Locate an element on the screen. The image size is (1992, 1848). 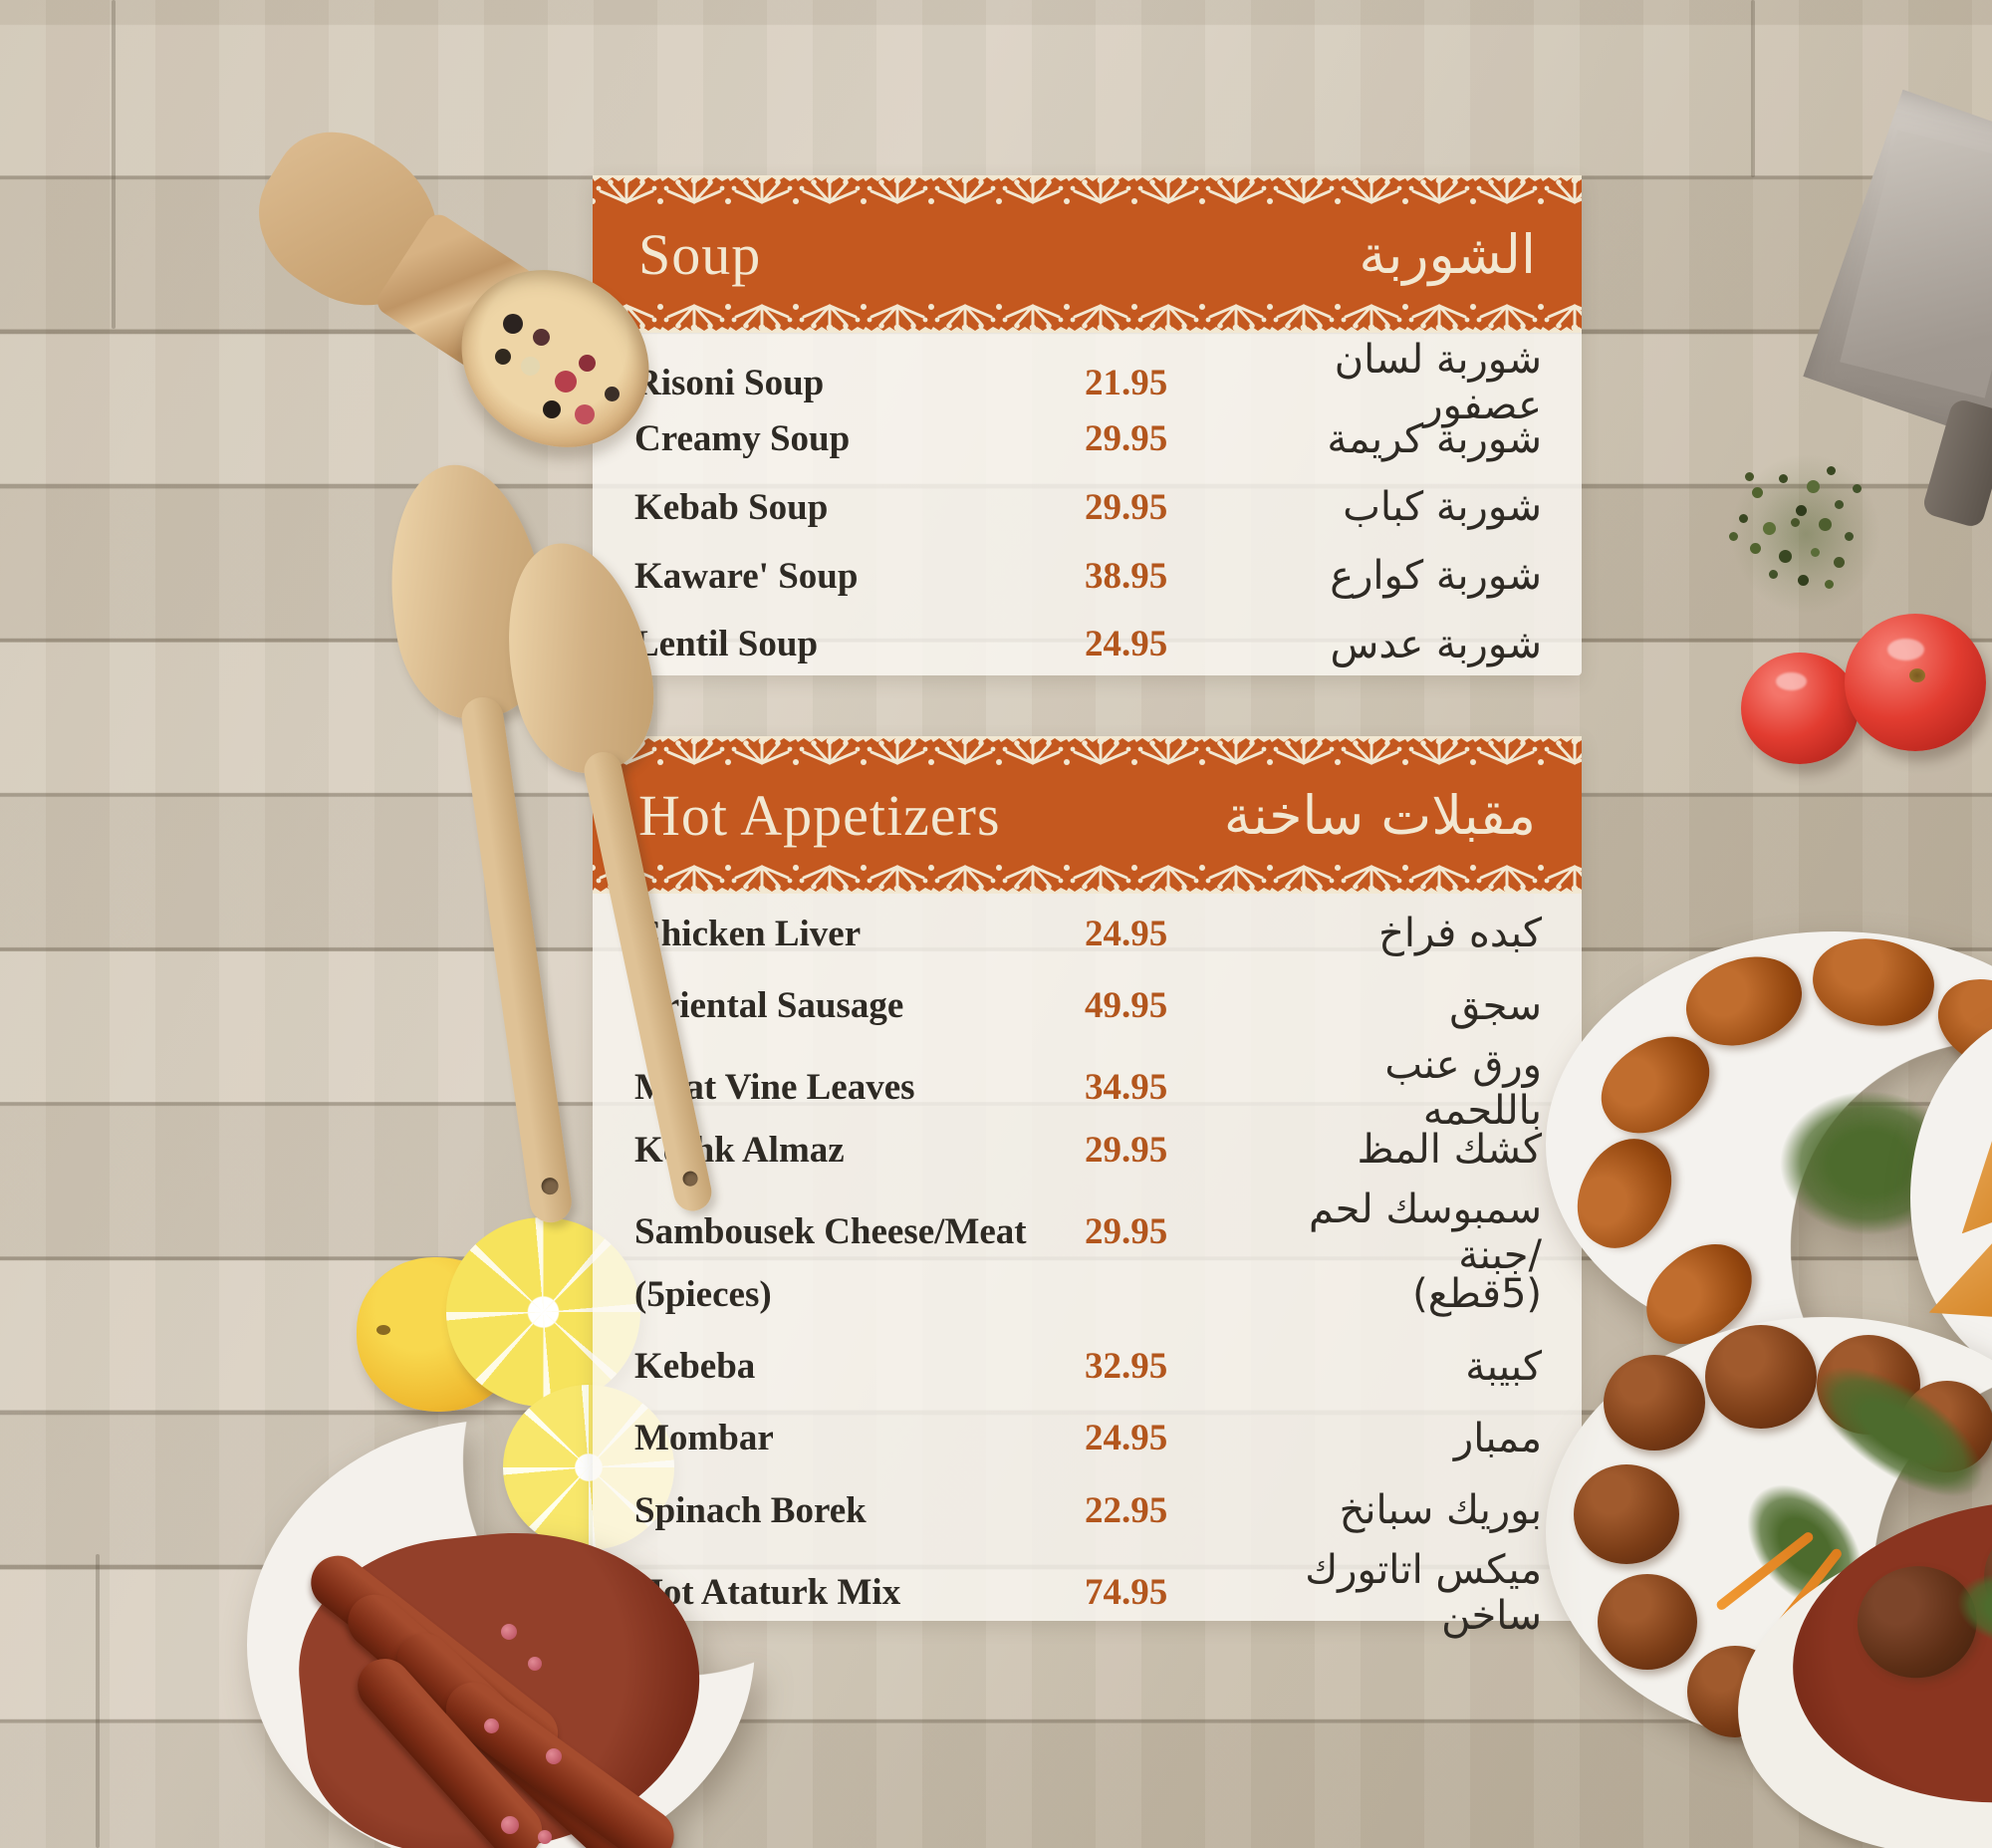
herb-specks is located at coordinates (1795, 523).